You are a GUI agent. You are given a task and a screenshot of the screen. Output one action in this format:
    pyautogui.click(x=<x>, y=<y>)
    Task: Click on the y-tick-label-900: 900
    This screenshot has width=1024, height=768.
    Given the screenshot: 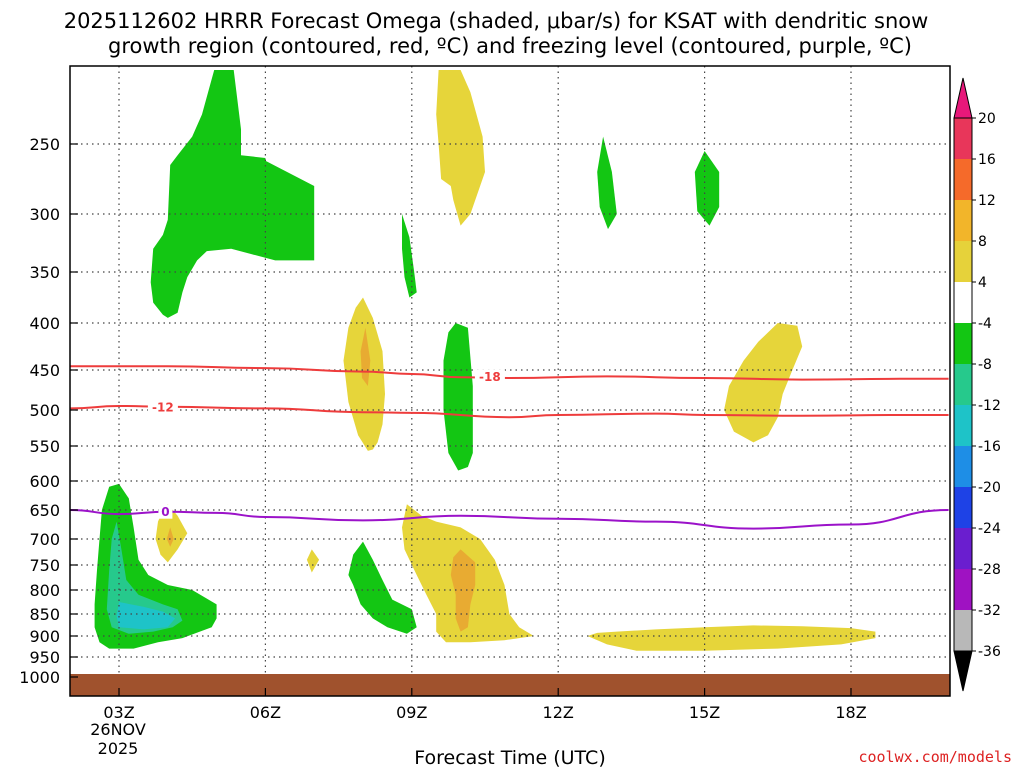 What is the action you would take?
    pyautogui.click(x=44, y=636)
    